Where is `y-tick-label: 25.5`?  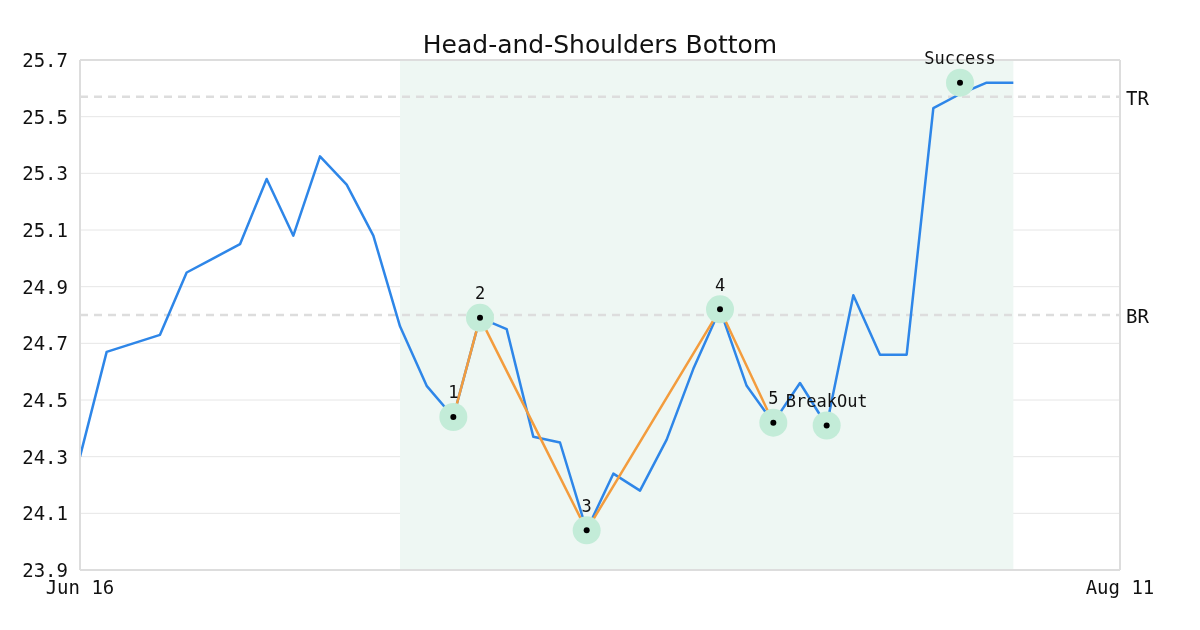 y-tick-label: 25.5 is located at coordinates (45, 116).